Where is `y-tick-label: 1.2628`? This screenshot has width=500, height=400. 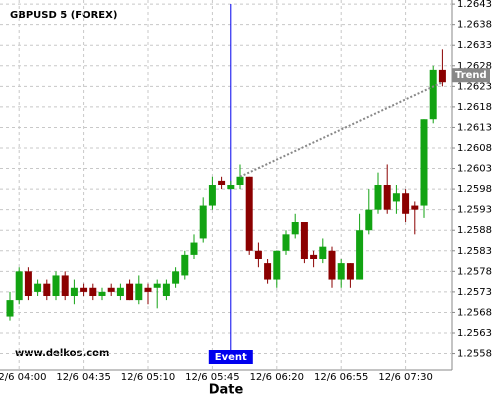
y-tick-label: 1.2628 is located at coordinates (474, 66).